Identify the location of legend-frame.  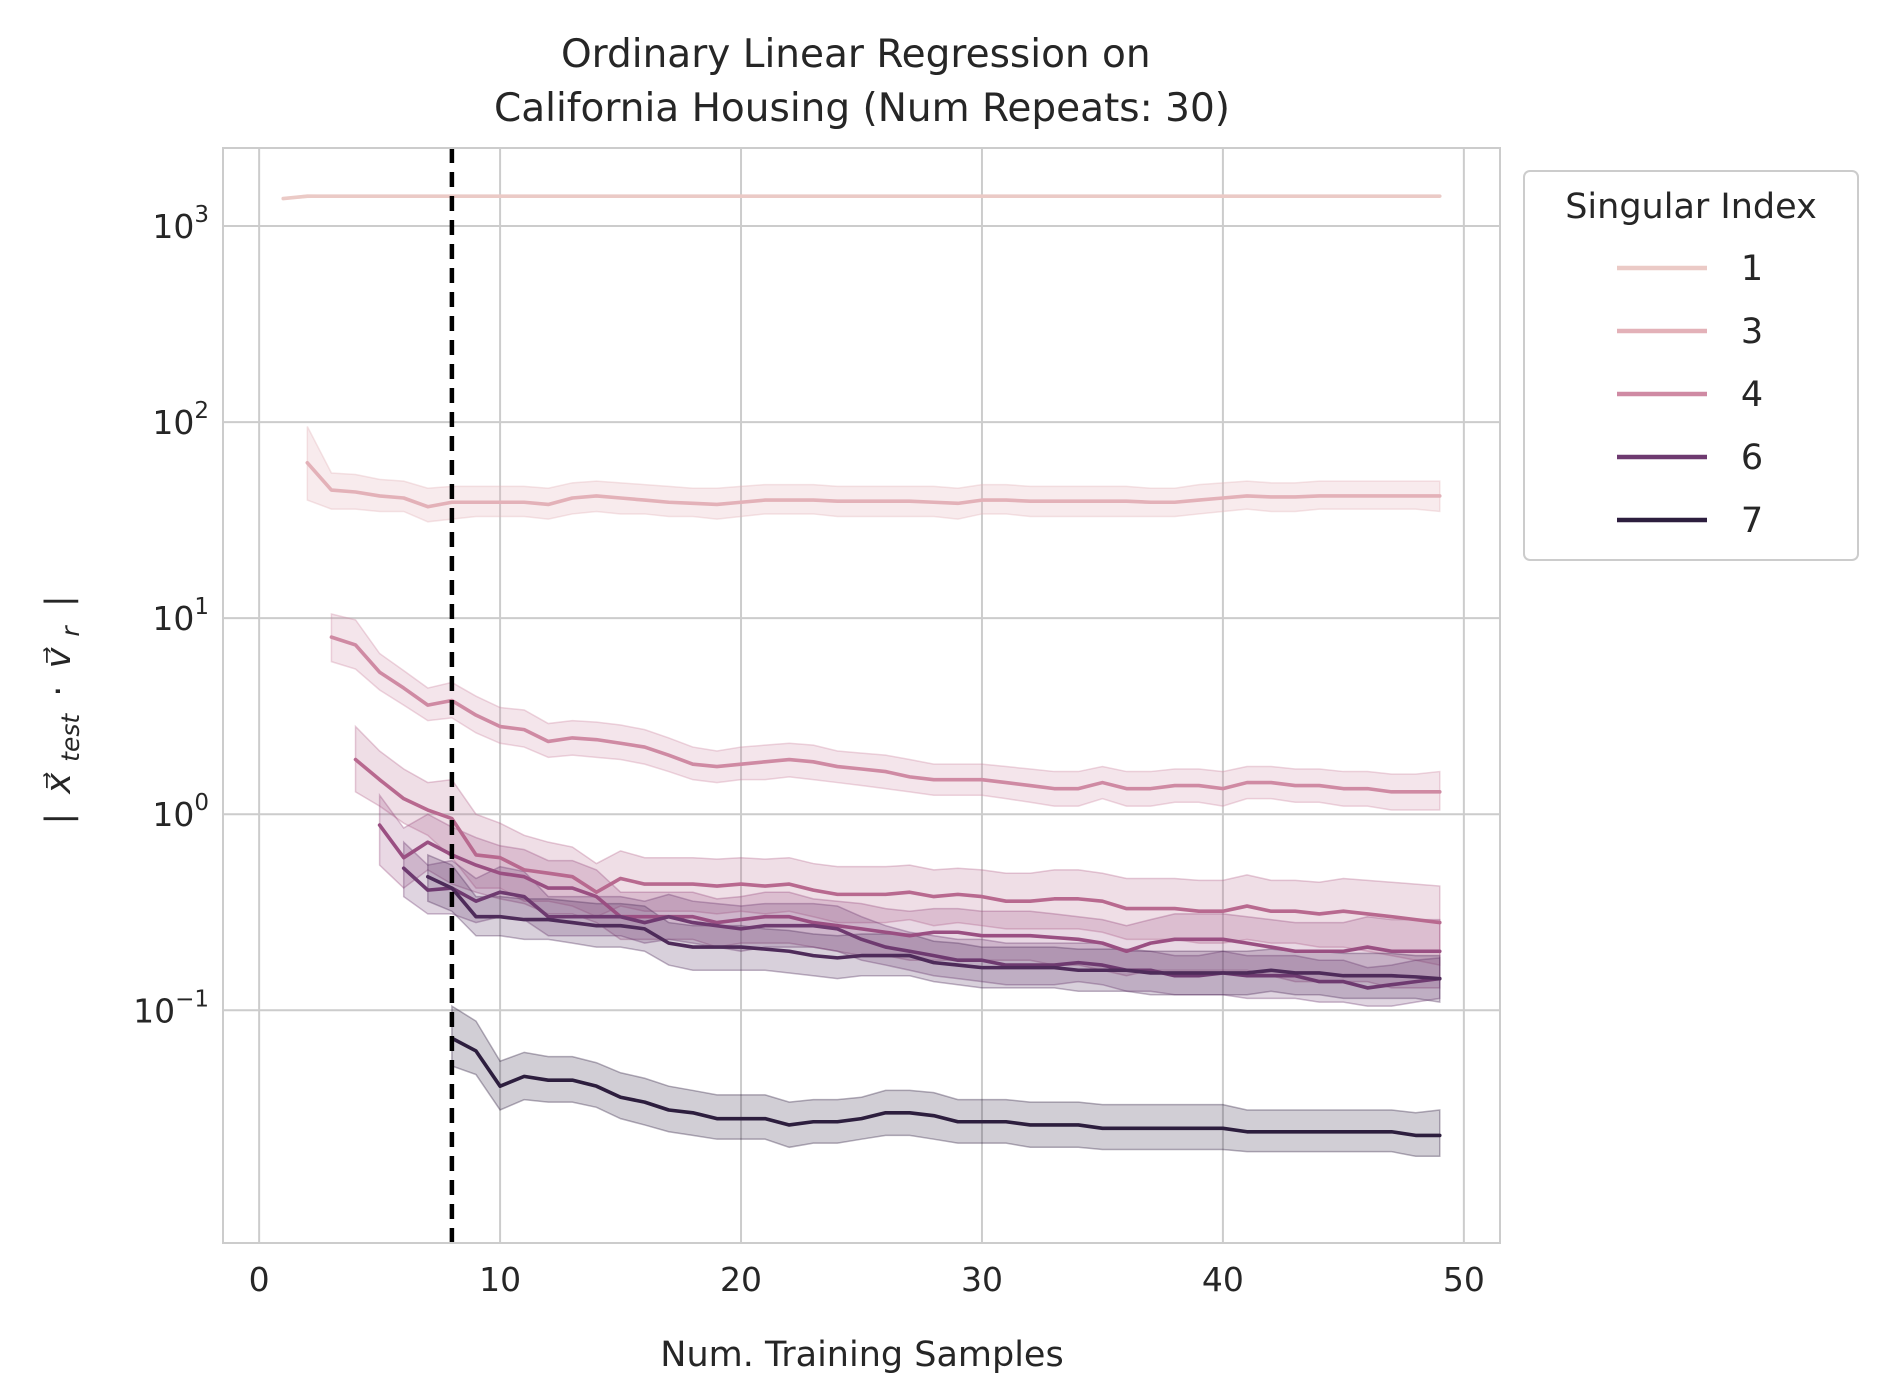
(1691, 365).